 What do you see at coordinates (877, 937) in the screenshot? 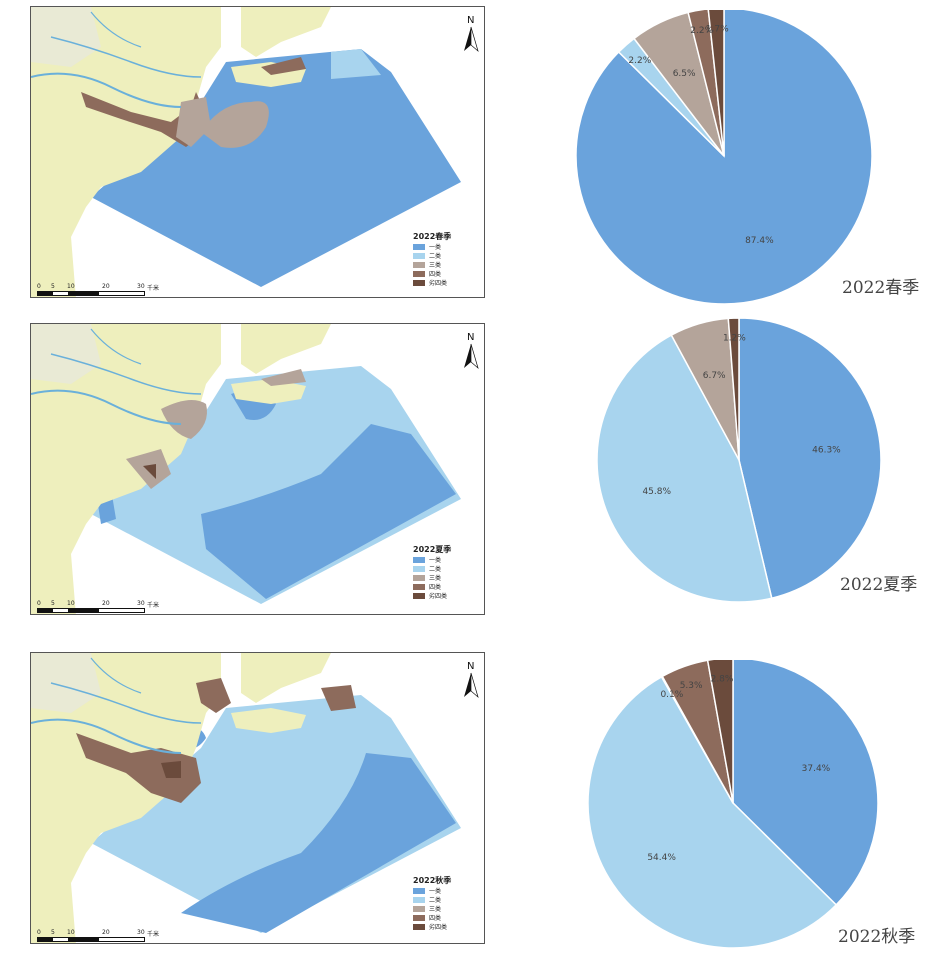
I see `pie-title-autumn: 2022秋季` at bounding box center [877, 937].